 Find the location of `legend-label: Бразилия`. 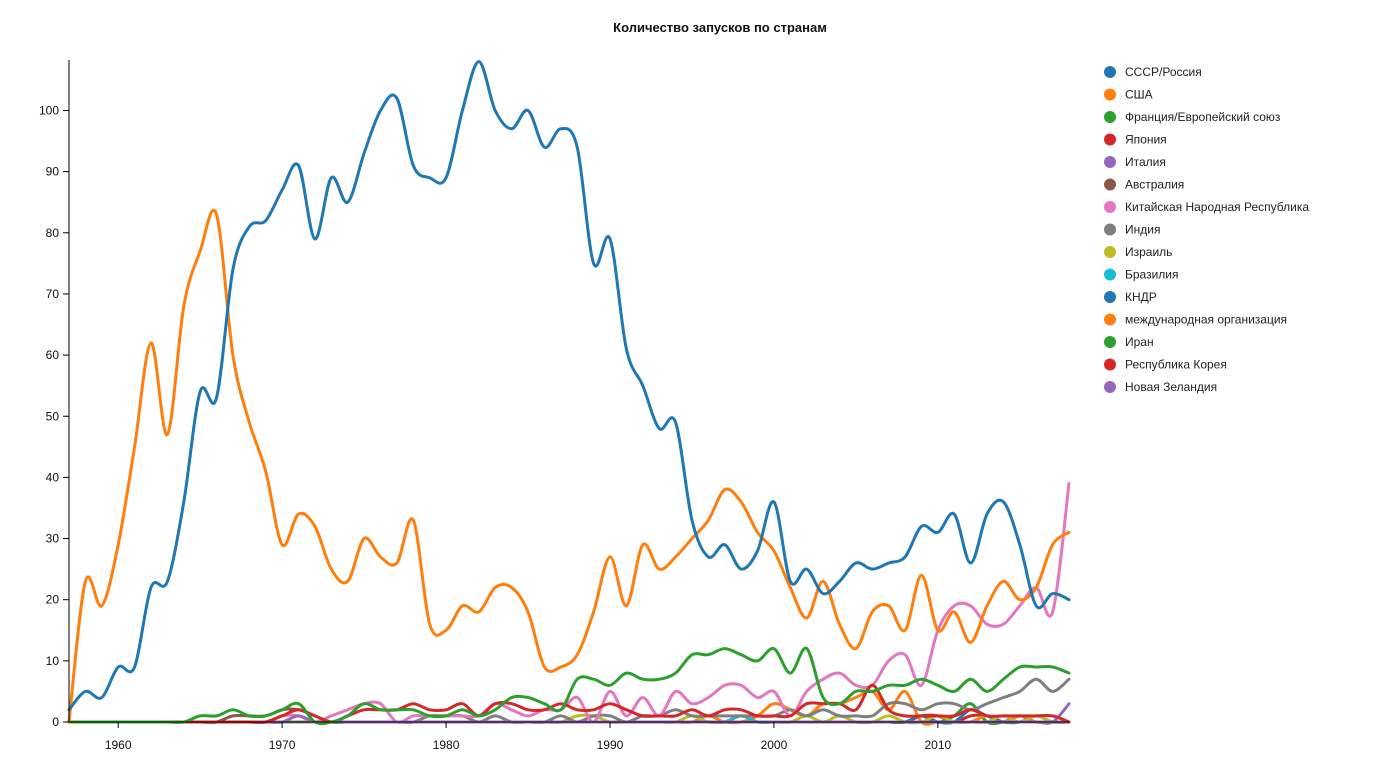

legend-label: Бразилия is located at coordinates (1152, 275).